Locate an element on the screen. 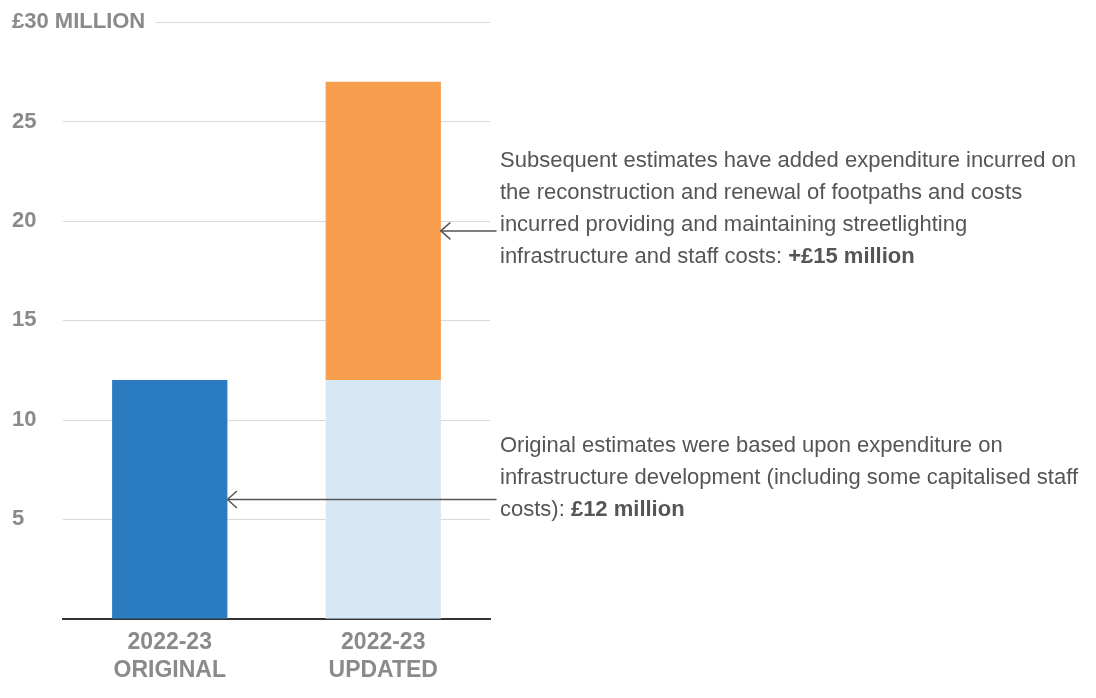 The width and height of the screenshot is (1096, 698). y-tick-label: 20 is located at coordinates (24, 219).